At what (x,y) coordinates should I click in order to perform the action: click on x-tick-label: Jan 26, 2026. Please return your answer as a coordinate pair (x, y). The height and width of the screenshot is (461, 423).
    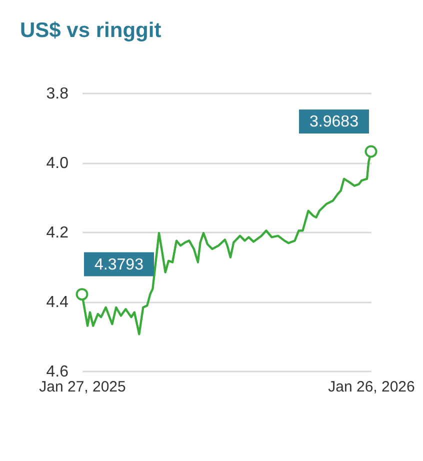
    Looking at the image, I should click on (371, 387).